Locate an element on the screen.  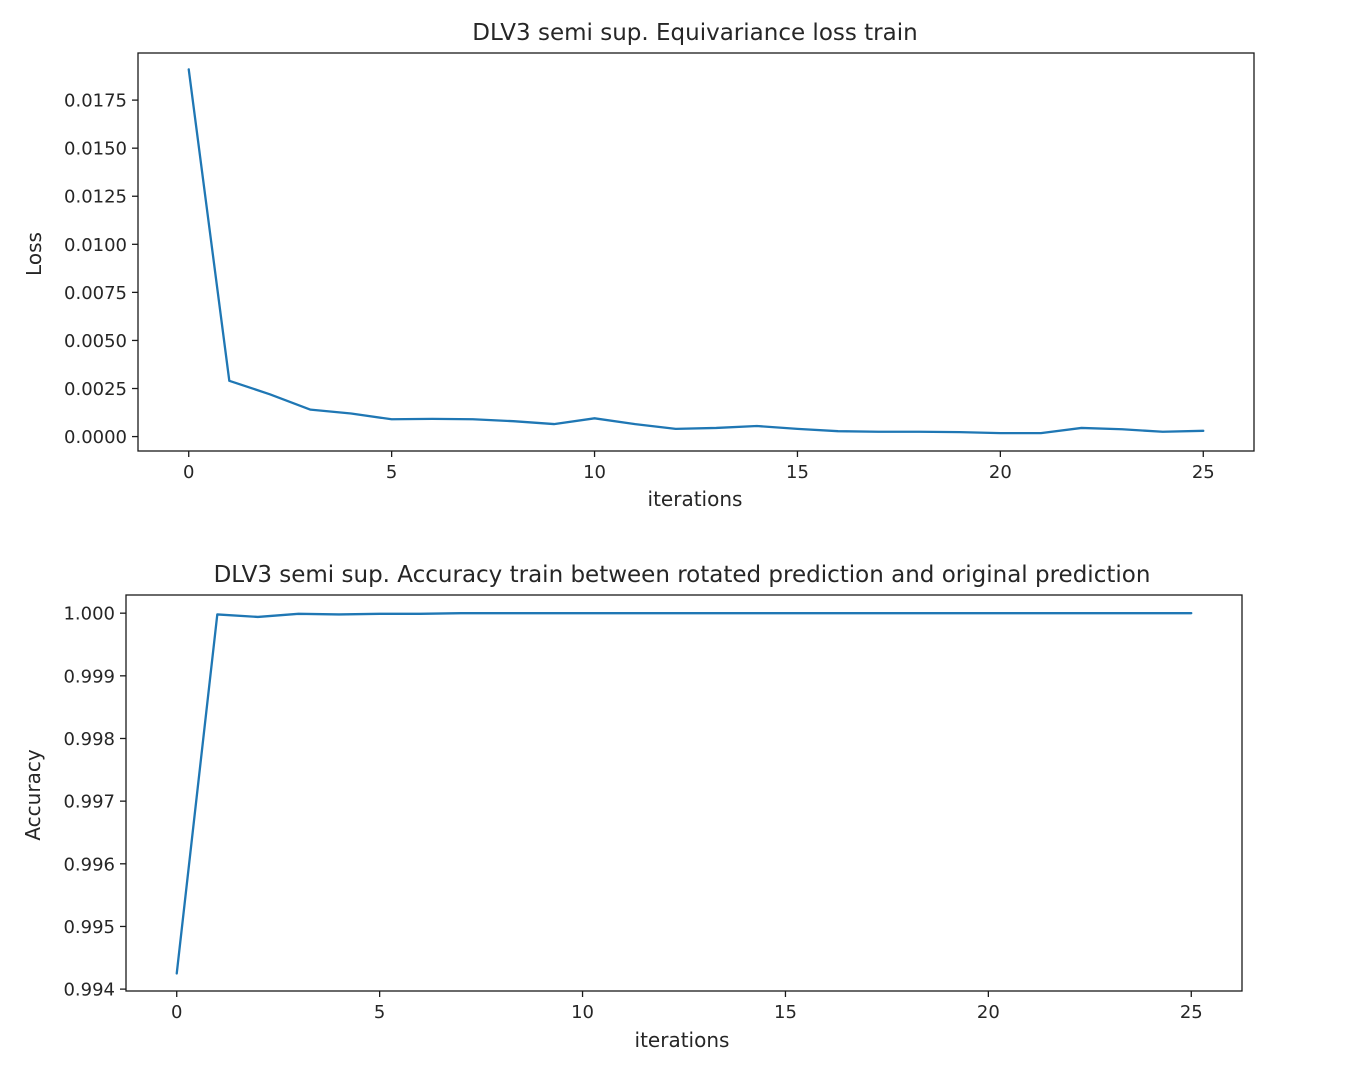
y-tick-label: 0.998 is located at coordinates (89, 739).